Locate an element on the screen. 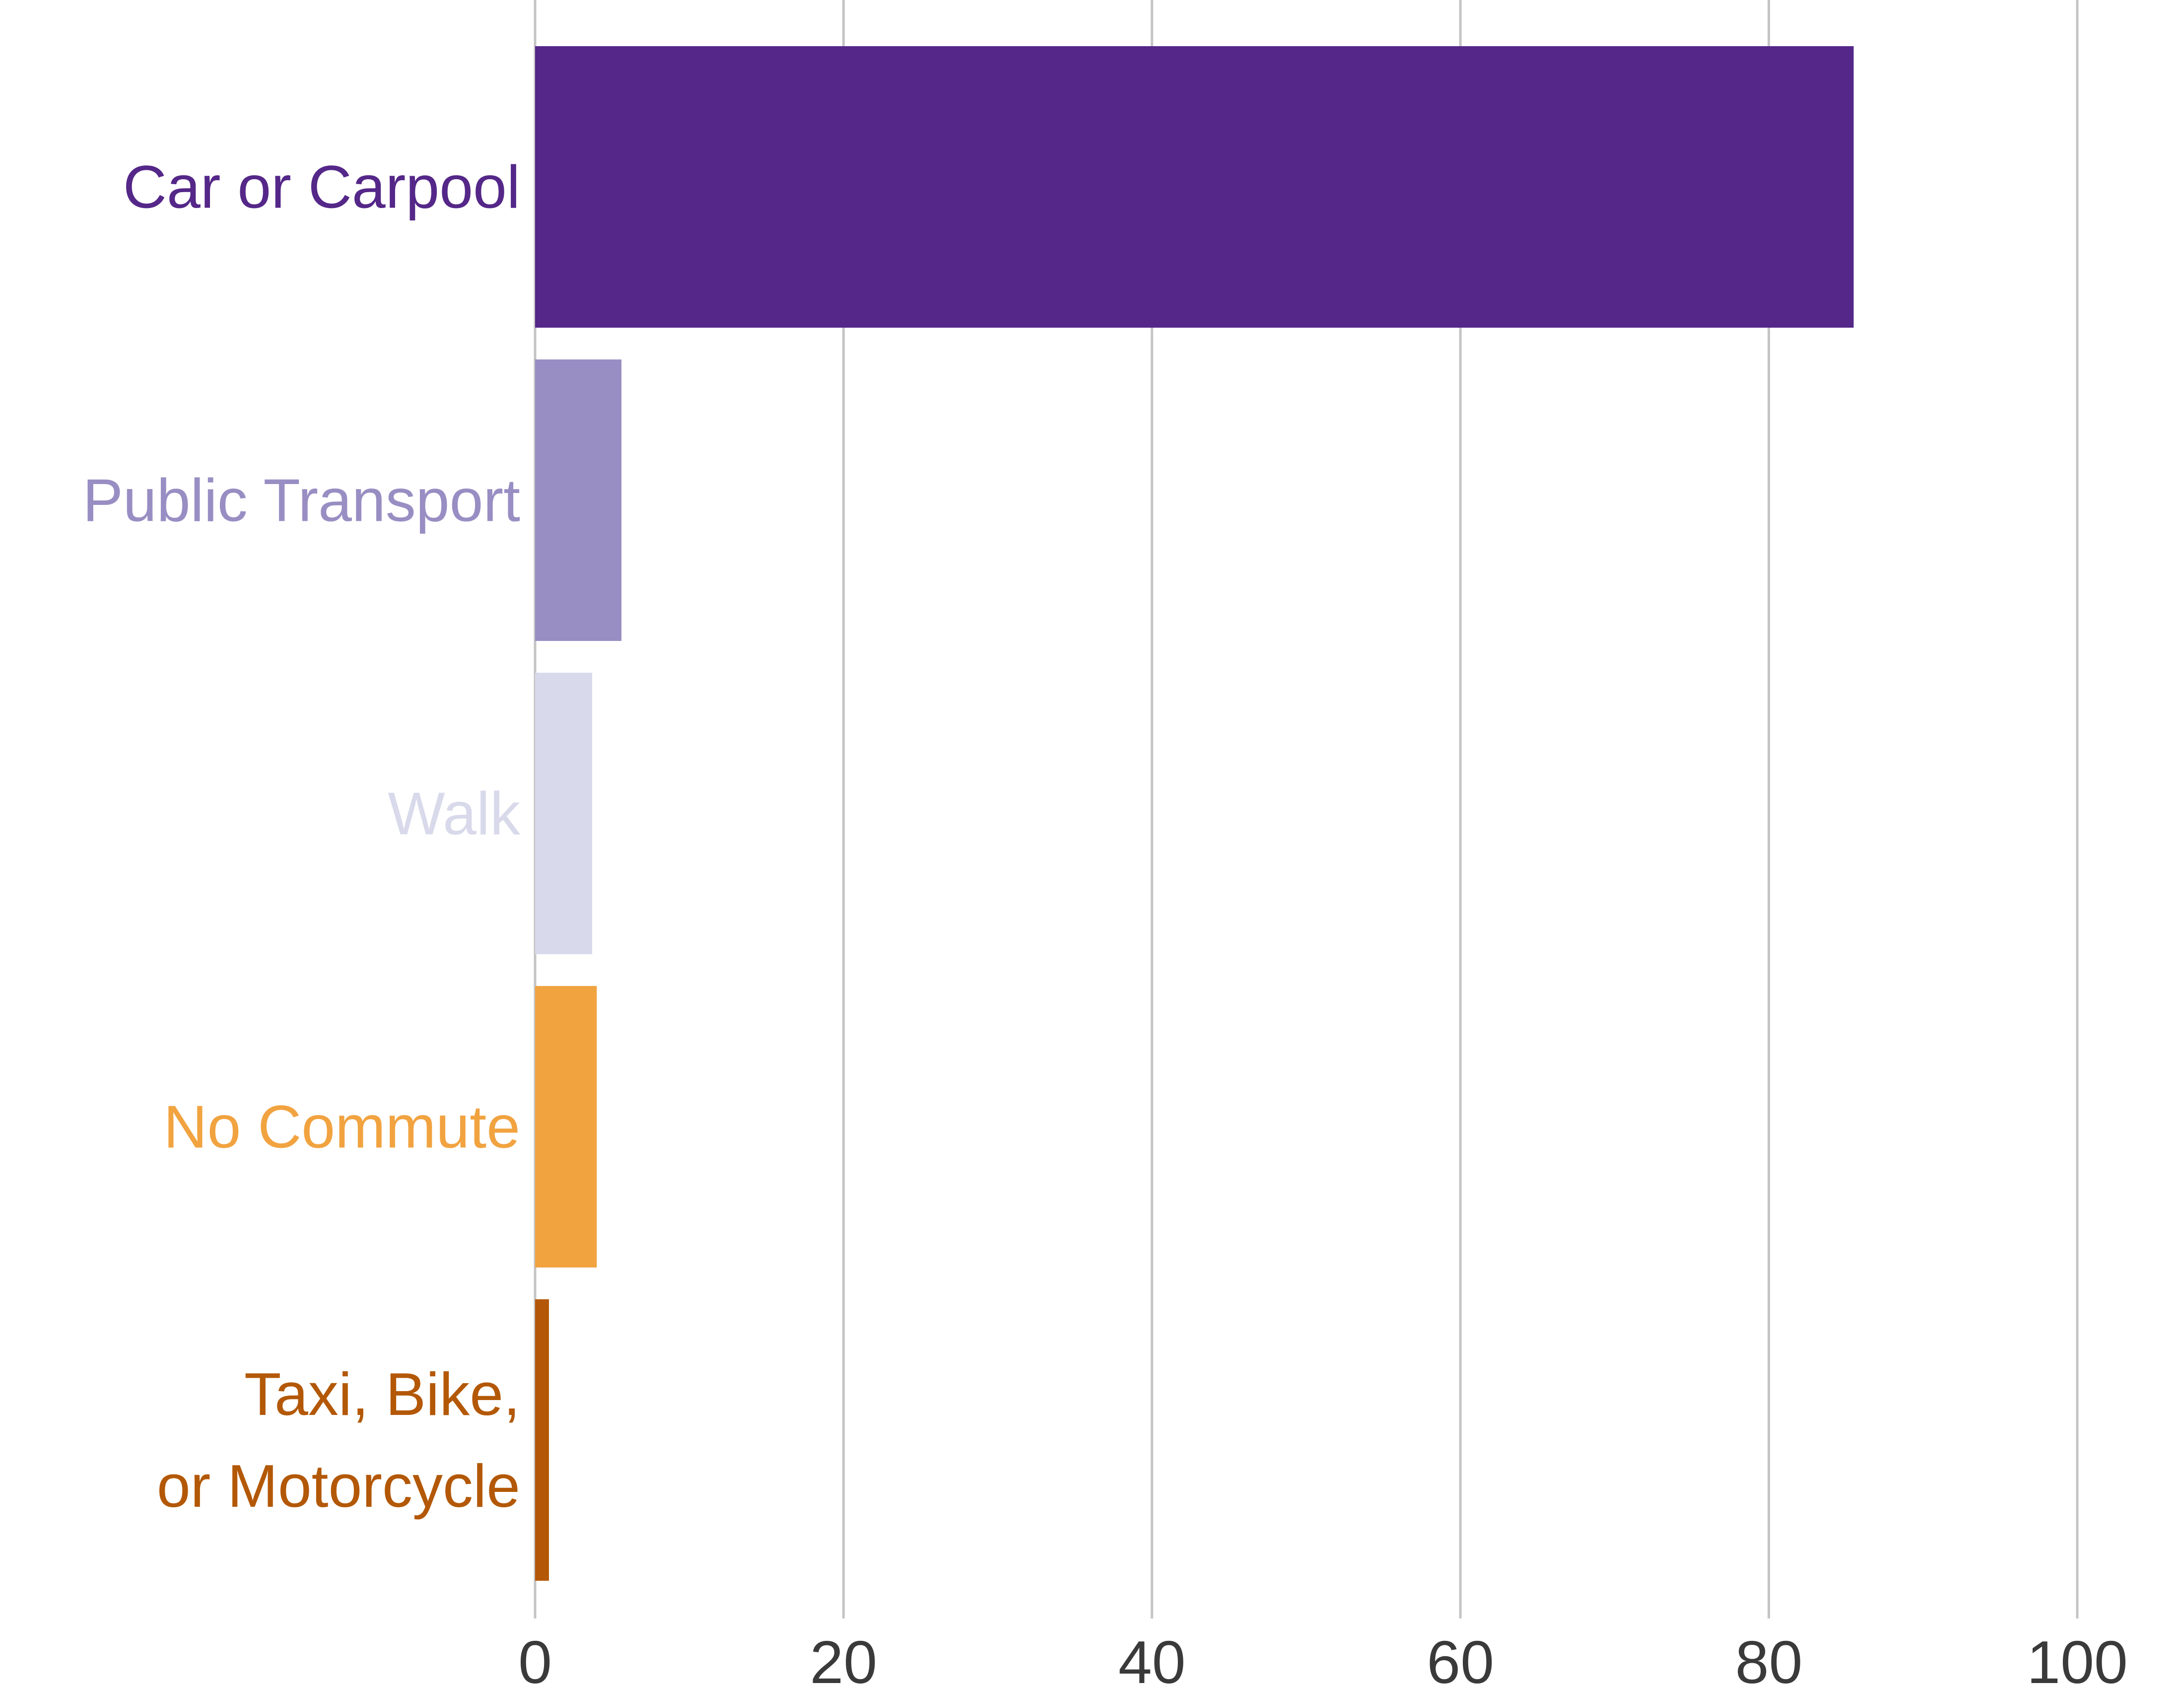 This screenshot has width=2184, height=1688. category-label-line: Car or Carpool is located at coordinates (321, 187).